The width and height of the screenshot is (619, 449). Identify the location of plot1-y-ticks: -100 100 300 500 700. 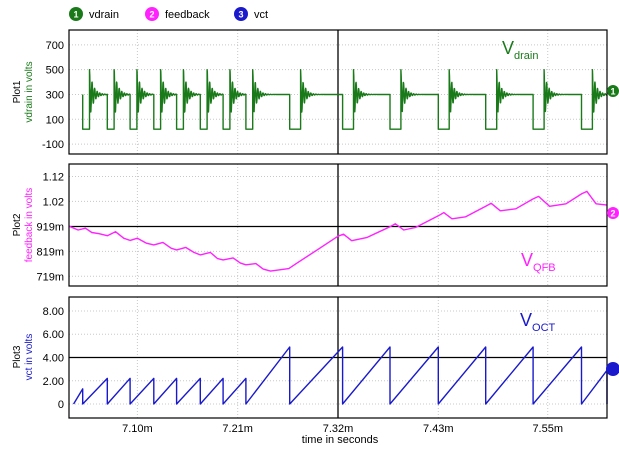
(53, 95).